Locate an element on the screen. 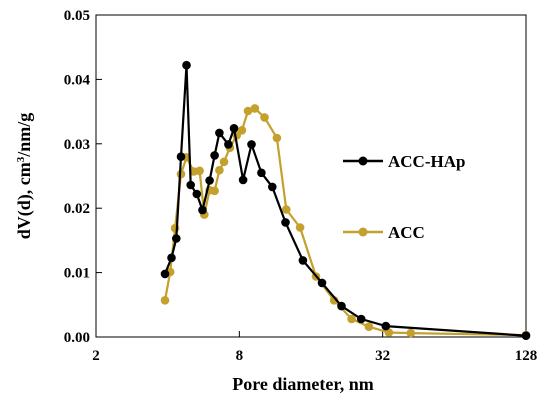 The height and width of the screenshot is (403, 550). y-axis-title-main: dV(d), cm is located at coordinates (24, 200).